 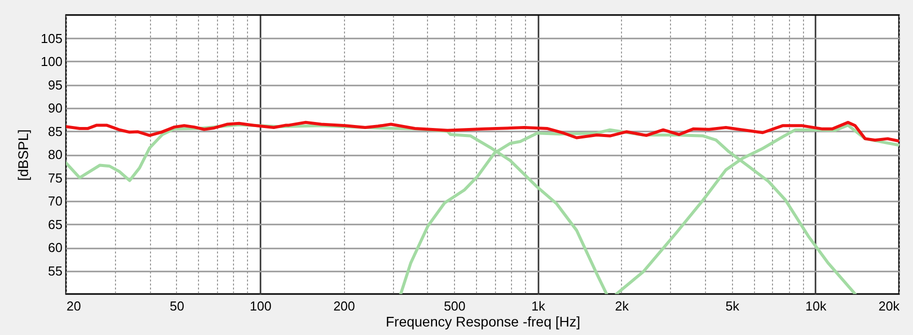 I want to click on y-tick-label: 55, so click(x=55, y=270).